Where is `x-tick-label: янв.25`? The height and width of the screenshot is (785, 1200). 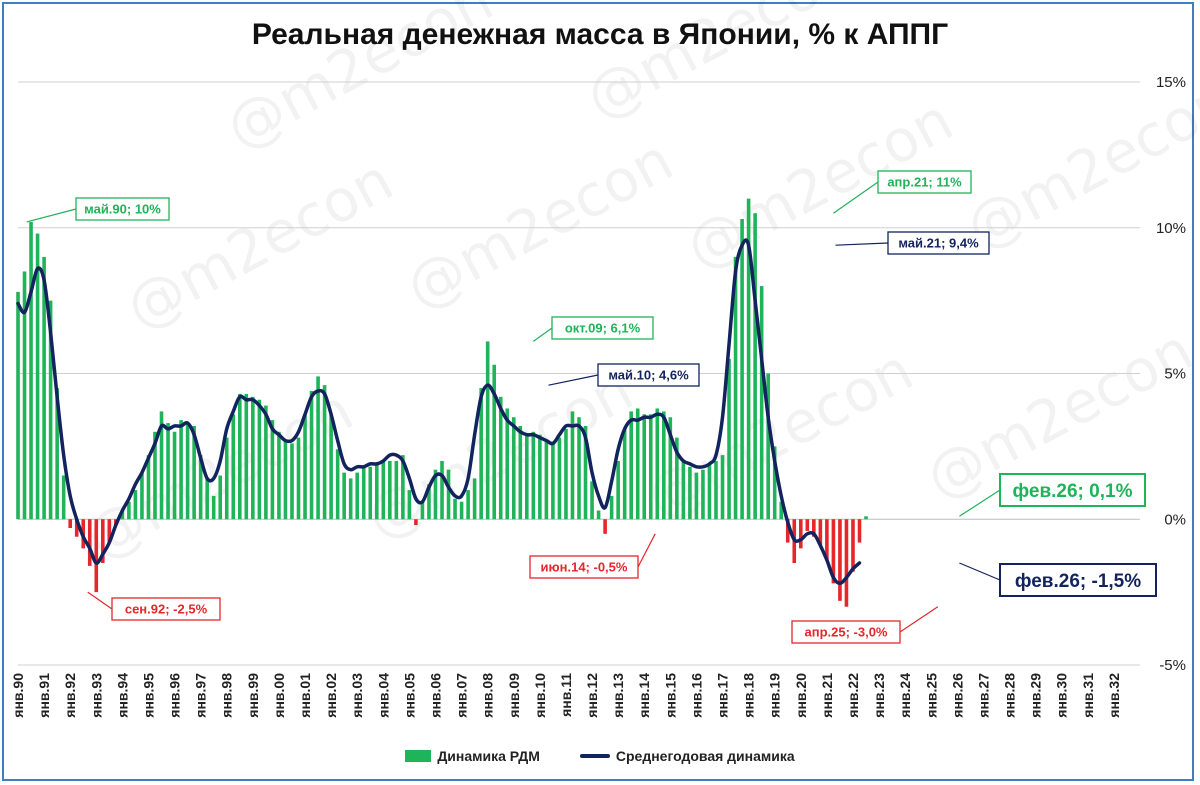
x-tick-label: янв.25 is located at coordinates (931, 695).